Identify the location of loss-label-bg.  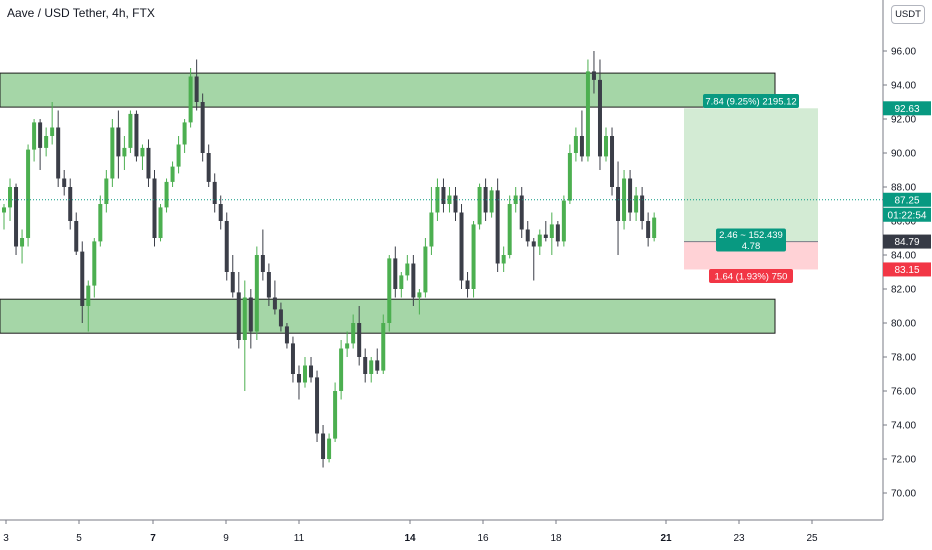
(751, 276).